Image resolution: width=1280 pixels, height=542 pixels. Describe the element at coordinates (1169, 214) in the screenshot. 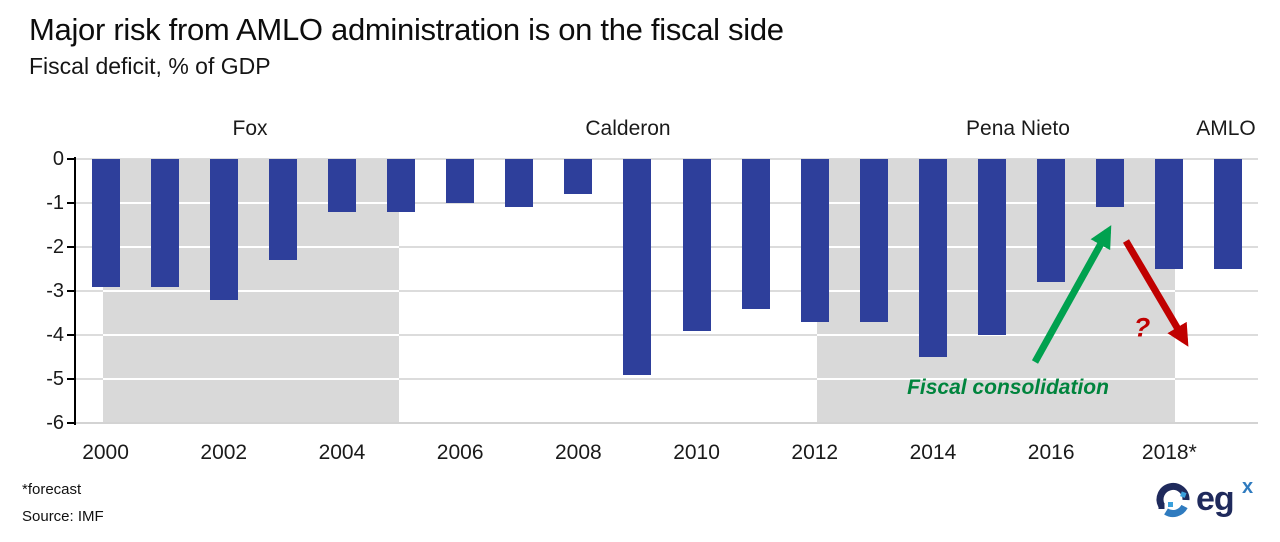

I see `bar-2018` at that location.